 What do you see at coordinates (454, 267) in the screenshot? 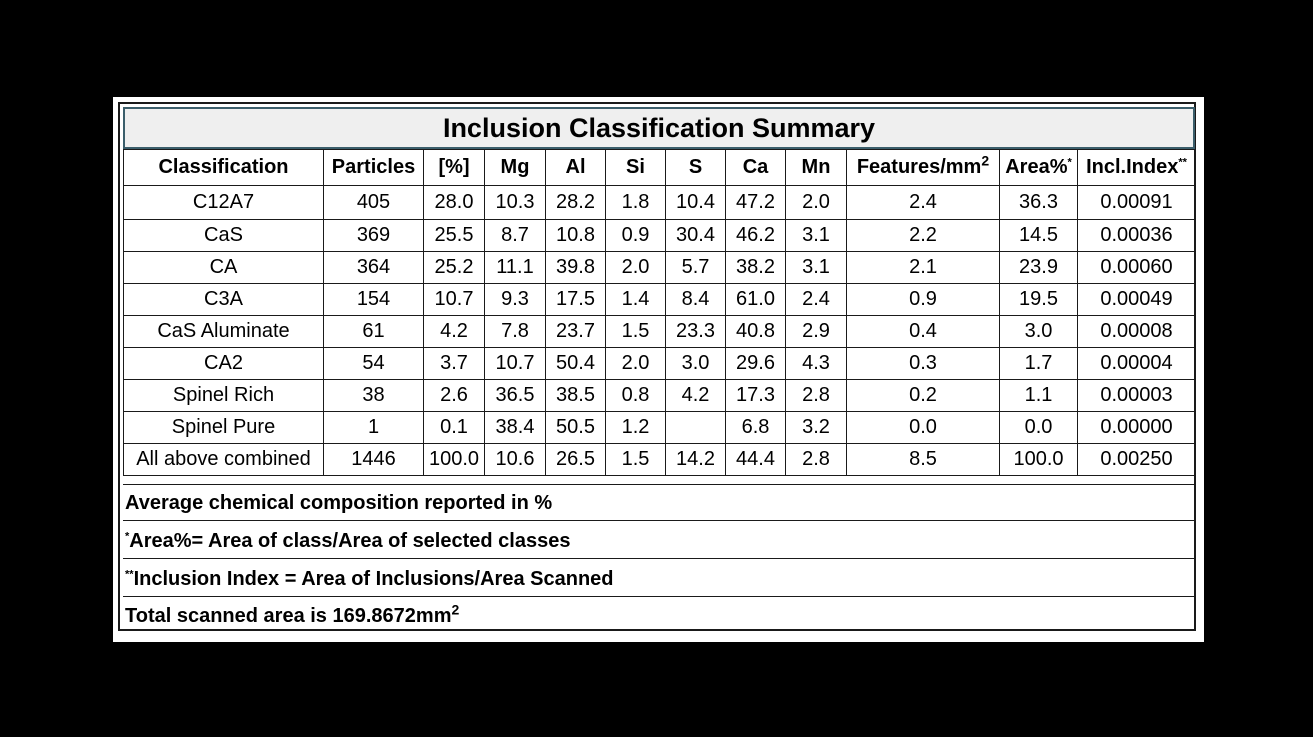
I see `cell-percent: 25.2` at bounding box center [454, 267].